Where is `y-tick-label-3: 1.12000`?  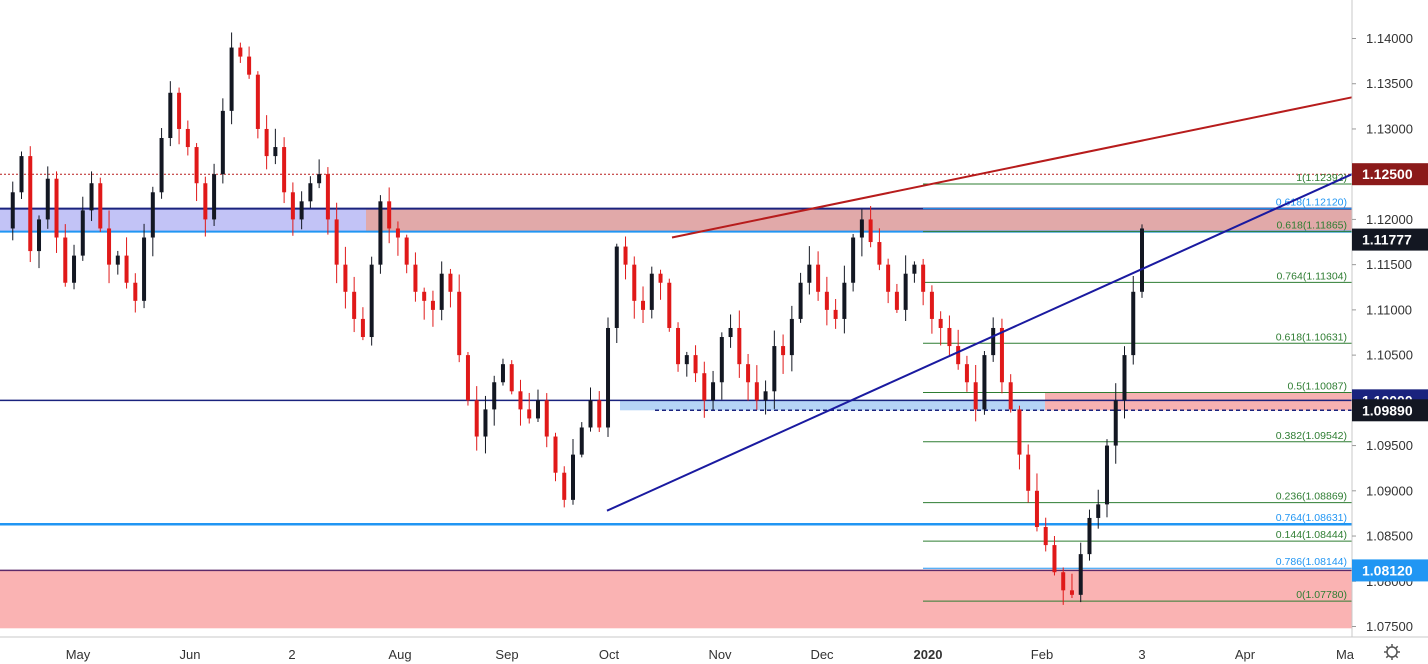 y-tick-label-3: 1.12000 is located at coordinates (1389, 219).